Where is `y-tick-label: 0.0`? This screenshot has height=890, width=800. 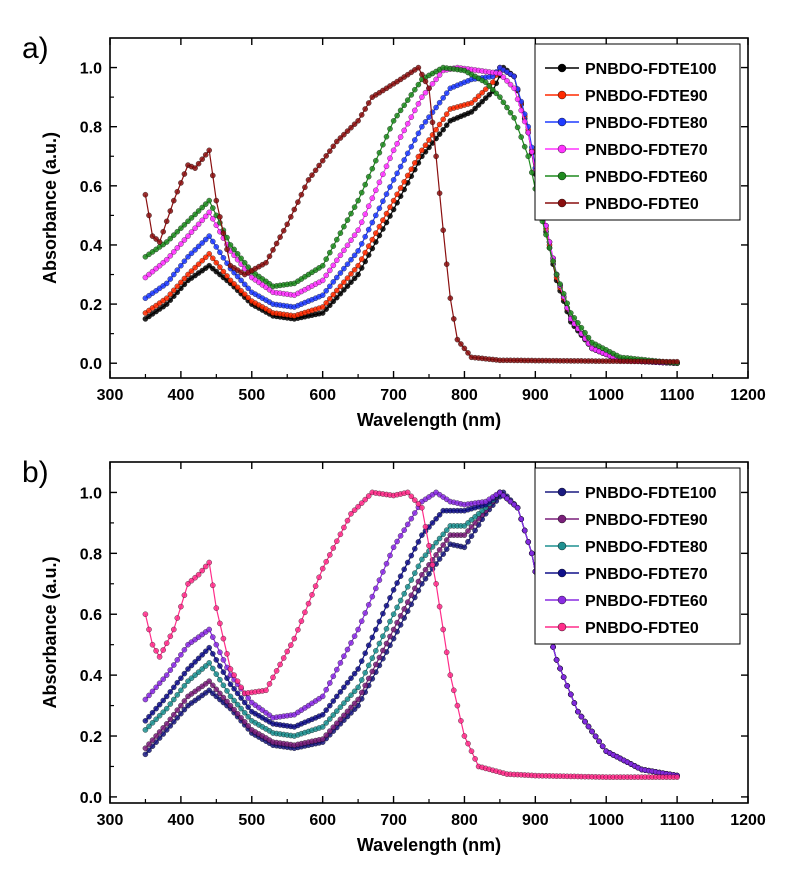
y-tick-label: 0.0 is located at coordinates (91, 798).